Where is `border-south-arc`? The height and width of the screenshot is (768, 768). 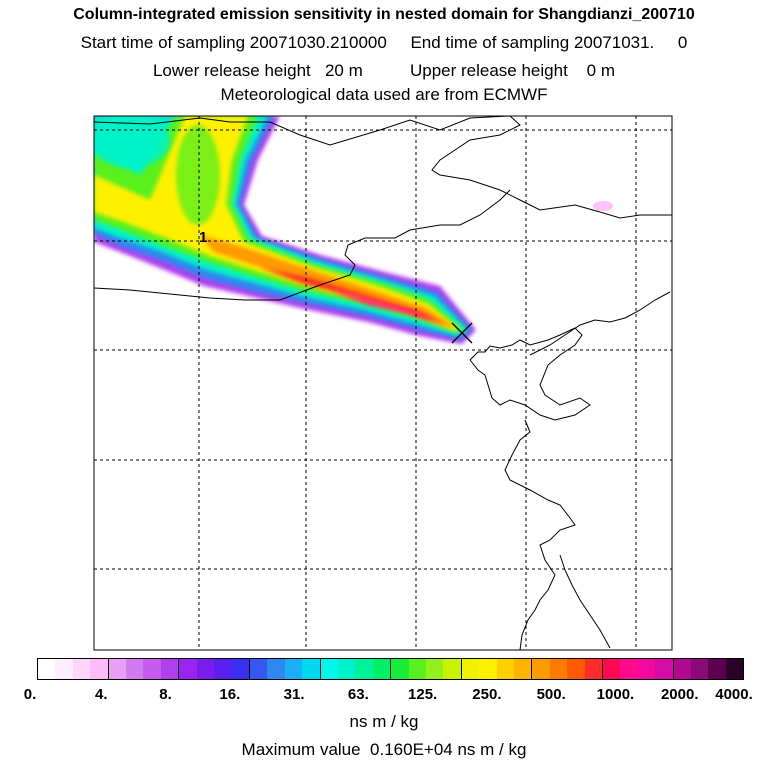 border-south-arc is located at coordinates (302, 245).